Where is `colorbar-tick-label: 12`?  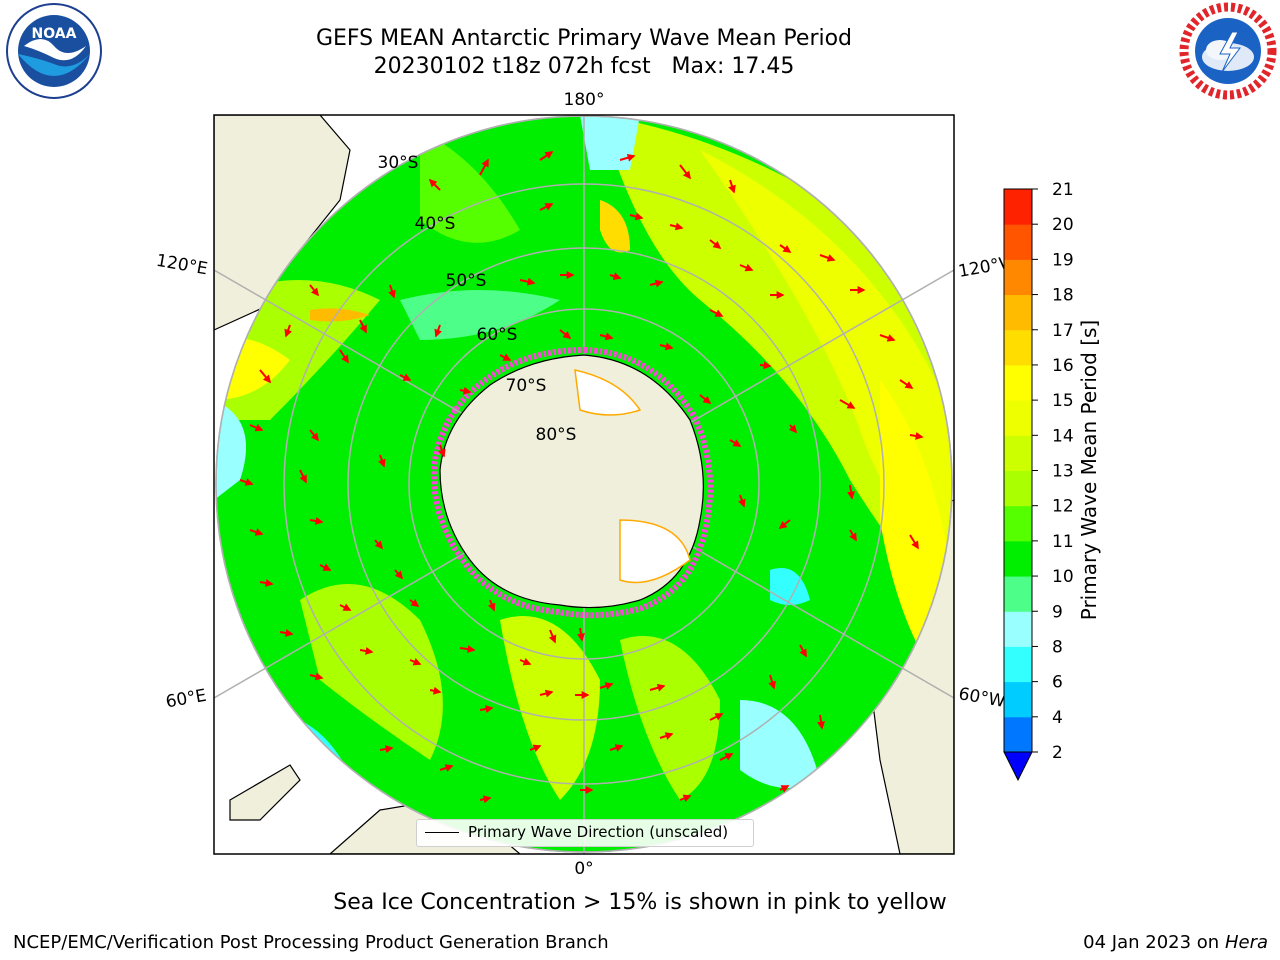
colorbar-tick-label: 12 is located at coordinates (1063, 507).